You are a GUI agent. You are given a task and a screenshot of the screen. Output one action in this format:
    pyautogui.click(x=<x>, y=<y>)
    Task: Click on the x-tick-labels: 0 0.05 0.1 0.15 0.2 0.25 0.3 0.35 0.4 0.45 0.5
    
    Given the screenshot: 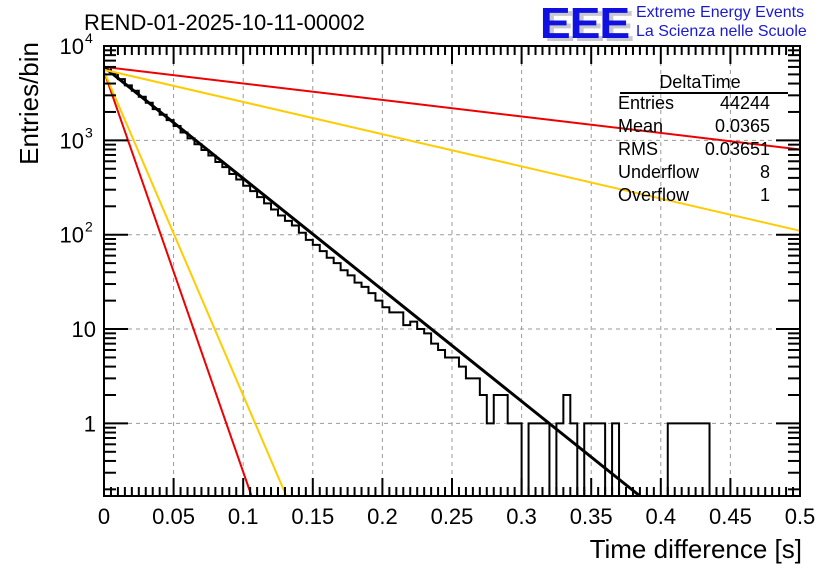 What is the action you would take?
    pyautogui.click(x=456, y=516)
    